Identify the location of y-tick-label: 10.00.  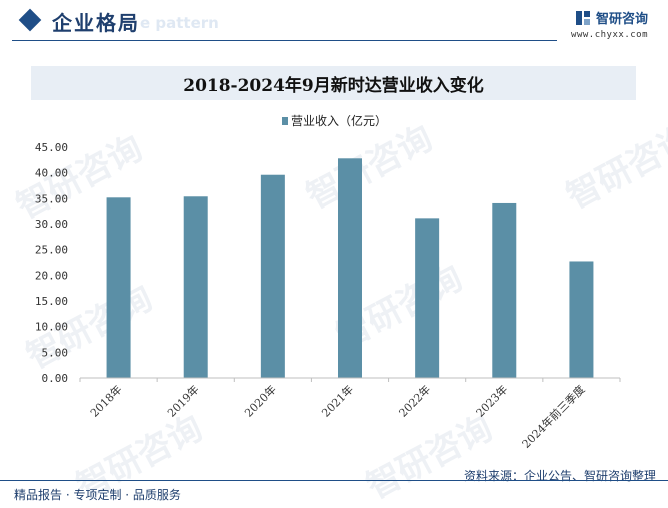
(51, 327).